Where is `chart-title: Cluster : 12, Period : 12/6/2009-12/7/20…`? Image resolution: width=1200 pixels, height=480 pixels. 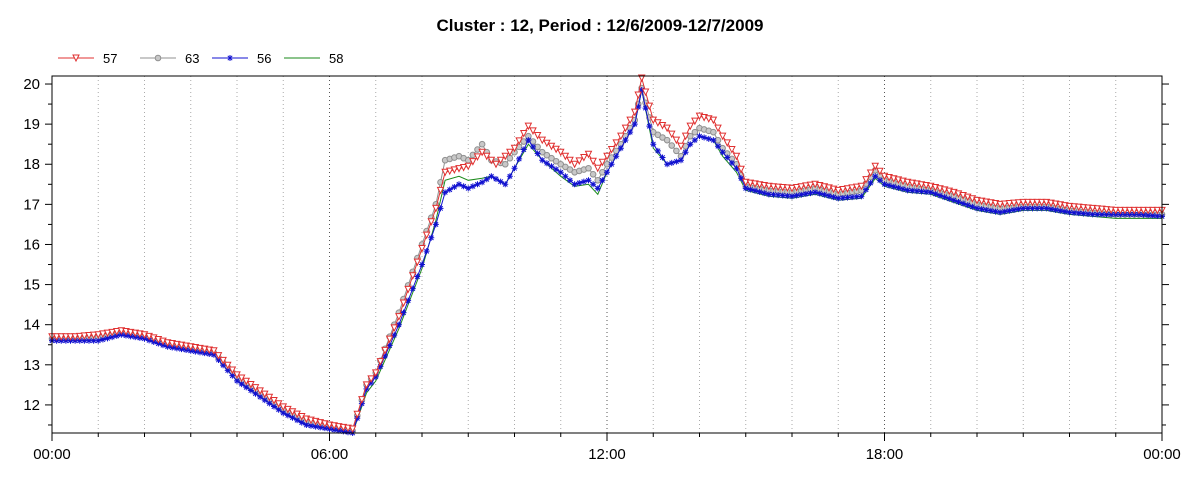
chart-title: Cluster : 12, Period : 12/6/2009-12/7/20… is located at coordinates (600, 25).